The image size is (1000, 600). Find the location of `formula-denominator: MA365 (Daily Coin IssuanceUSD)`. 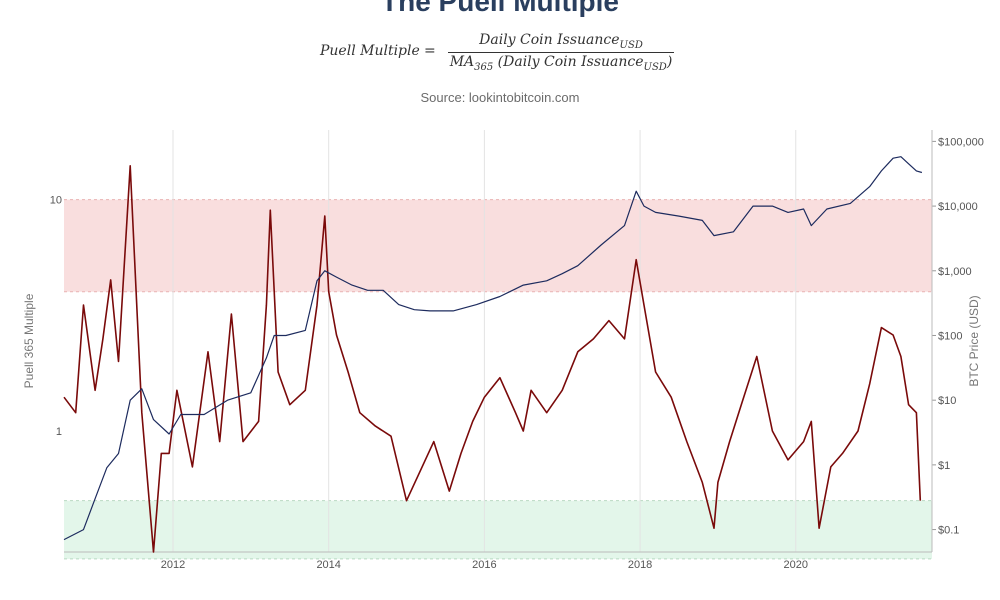

formula-denominator: MA365 (Daily Coin IssuanceUSD) is located at coordinates (561, 63).